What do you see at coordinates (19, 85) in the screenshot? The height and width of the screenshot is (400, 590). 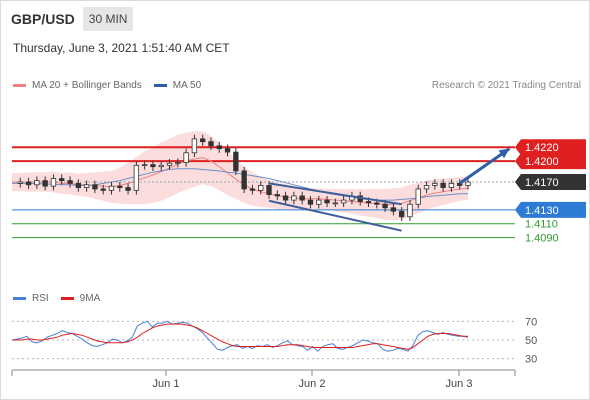 I see `legend-swatch-ma20` at bounding box center [19, 85].